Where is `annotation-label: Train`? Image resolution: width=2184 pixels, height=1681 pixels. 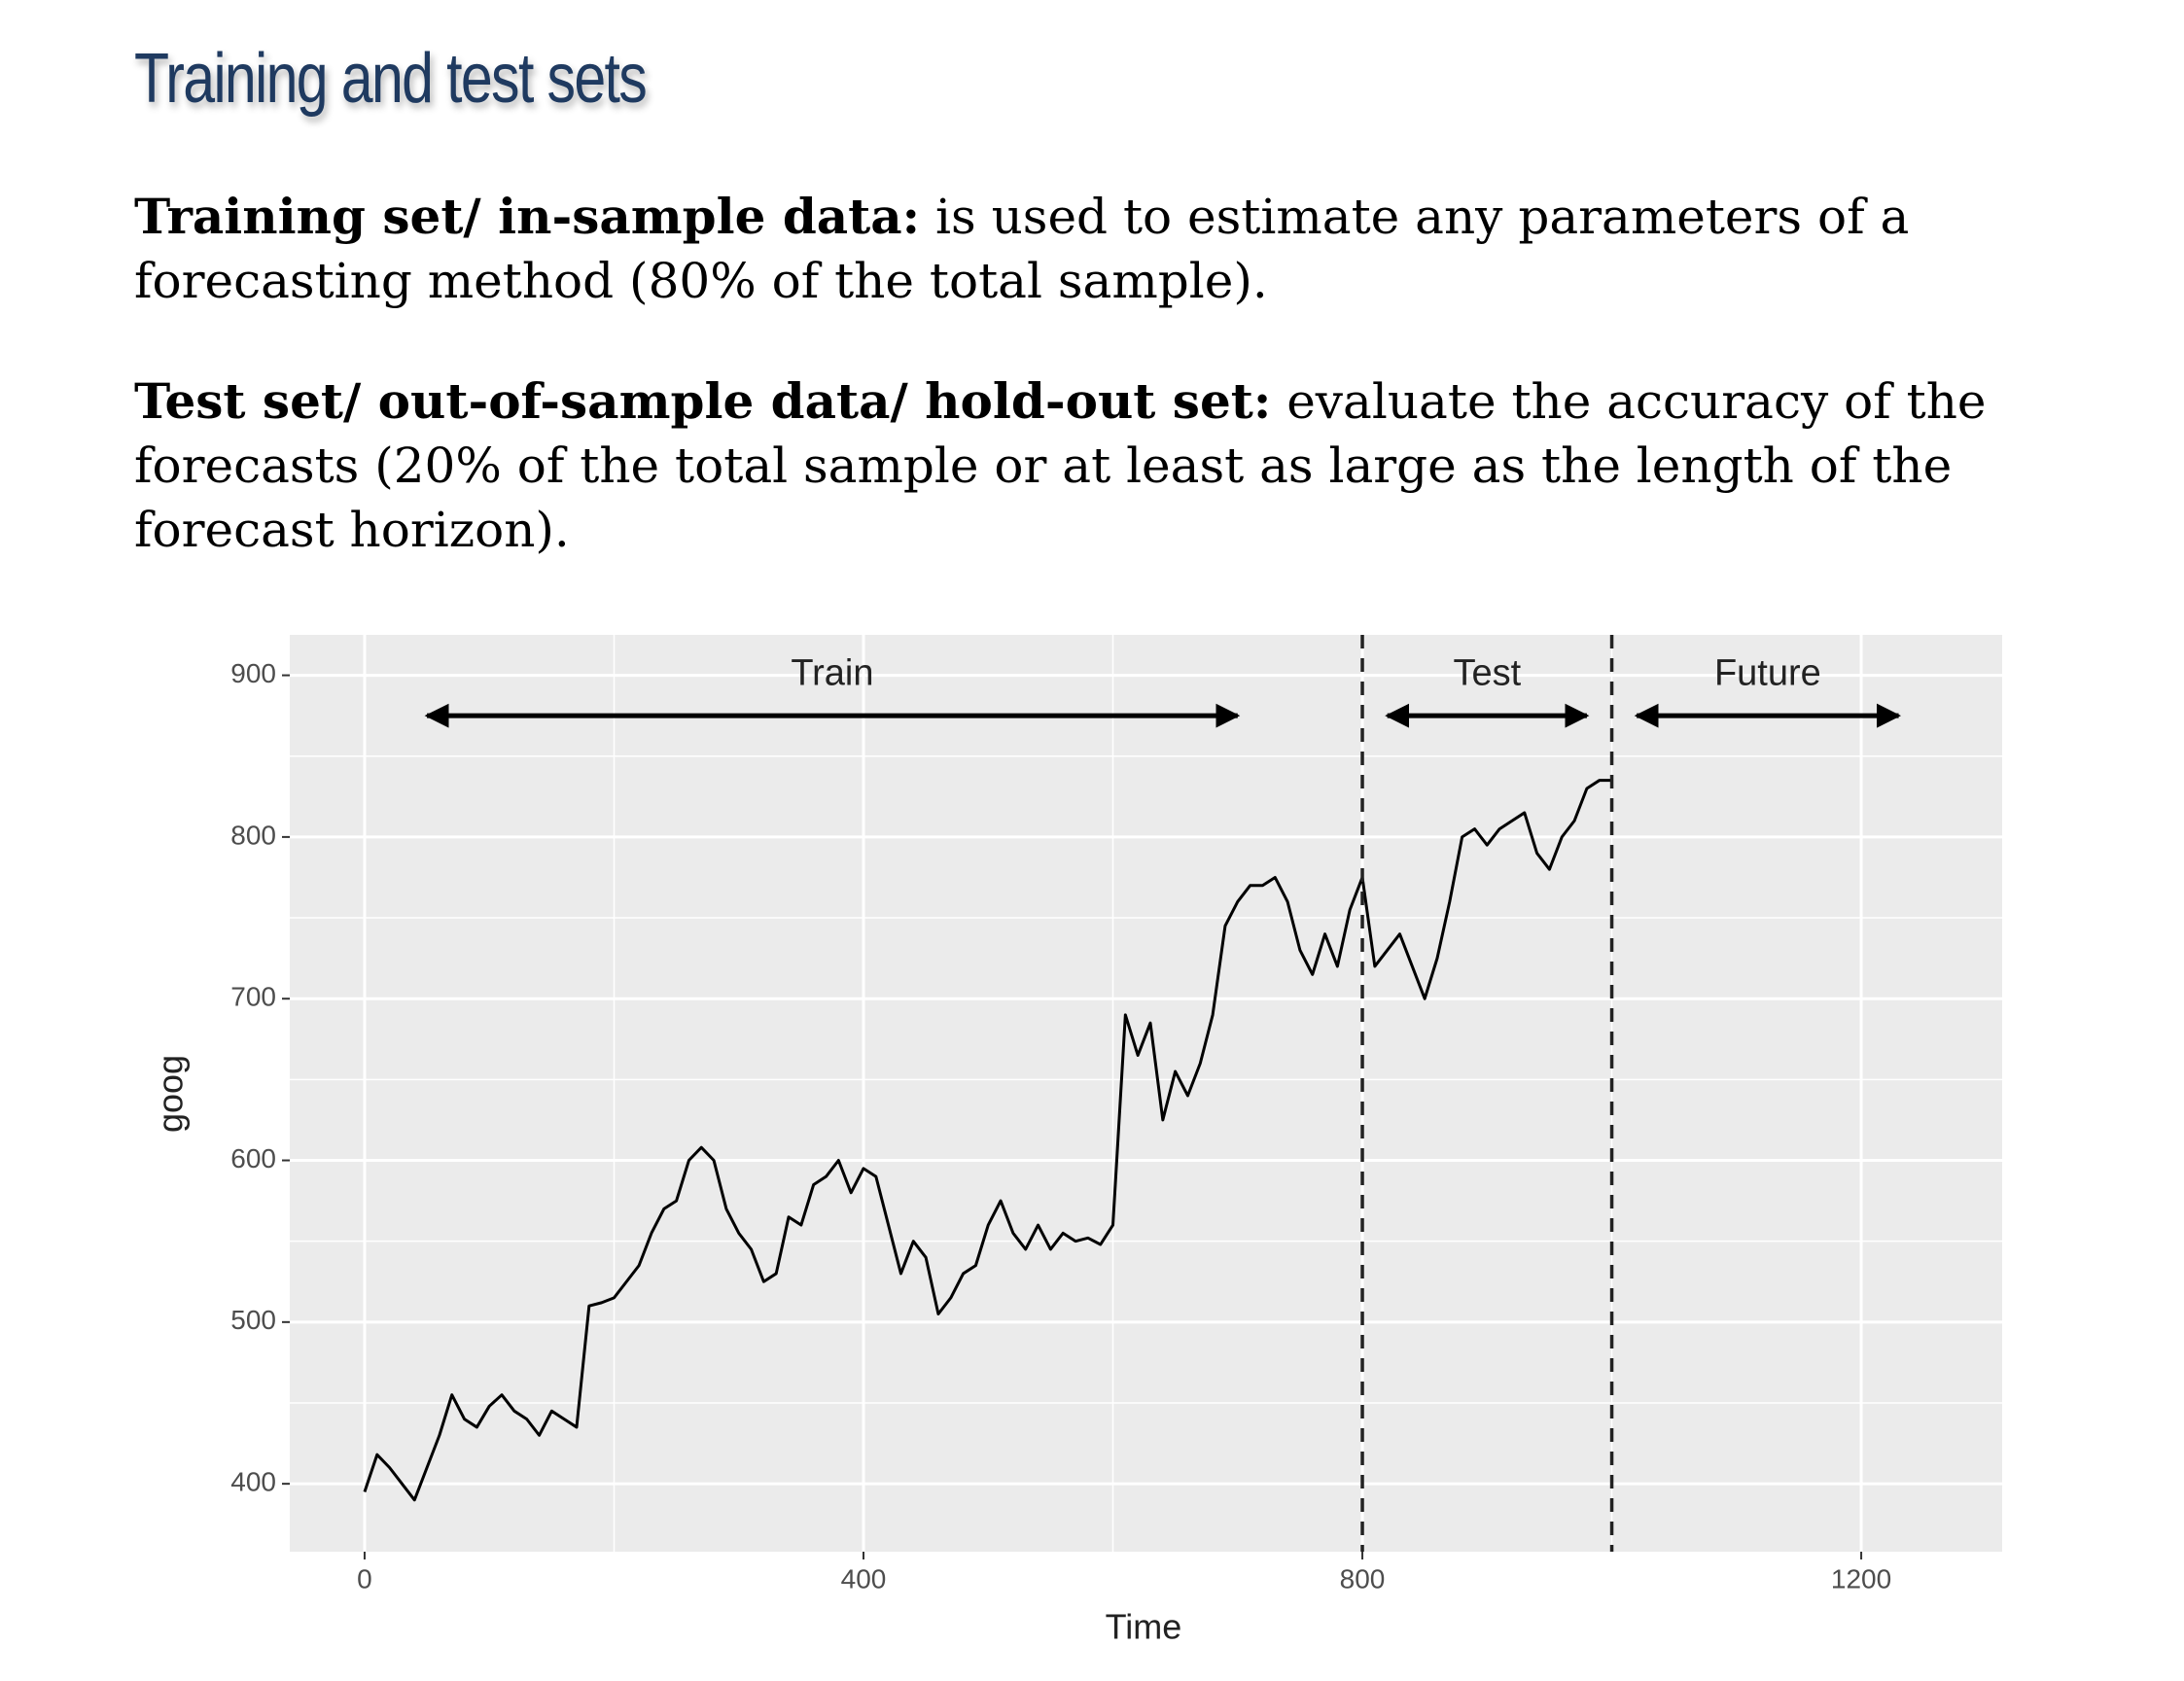 annotation-label: Train is located at coordinates (832, 673).